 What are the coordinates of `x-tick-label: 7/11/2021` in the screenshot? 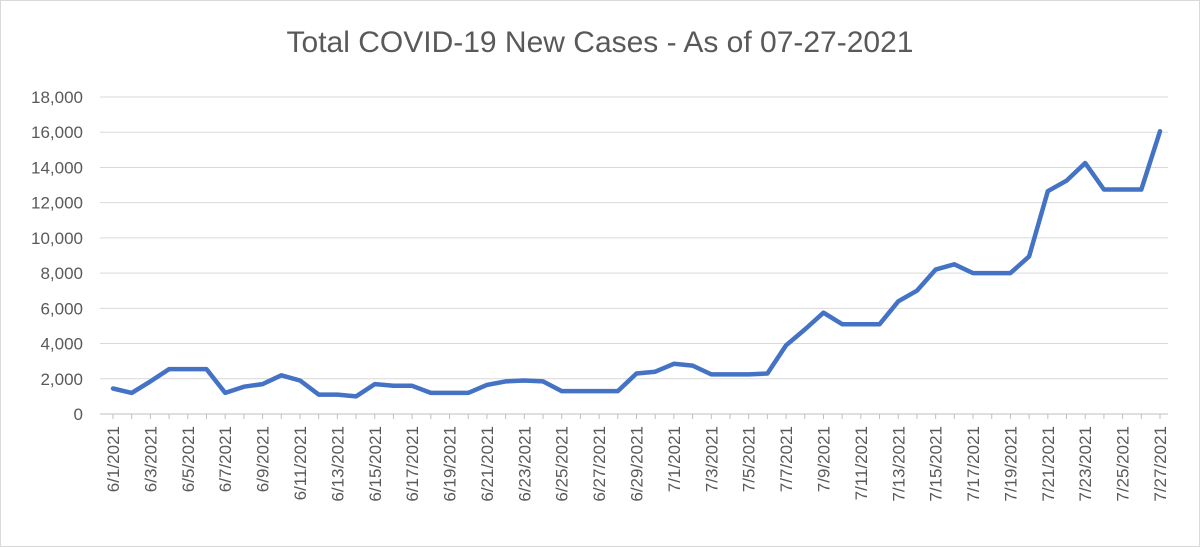 It's located at (861, 463).